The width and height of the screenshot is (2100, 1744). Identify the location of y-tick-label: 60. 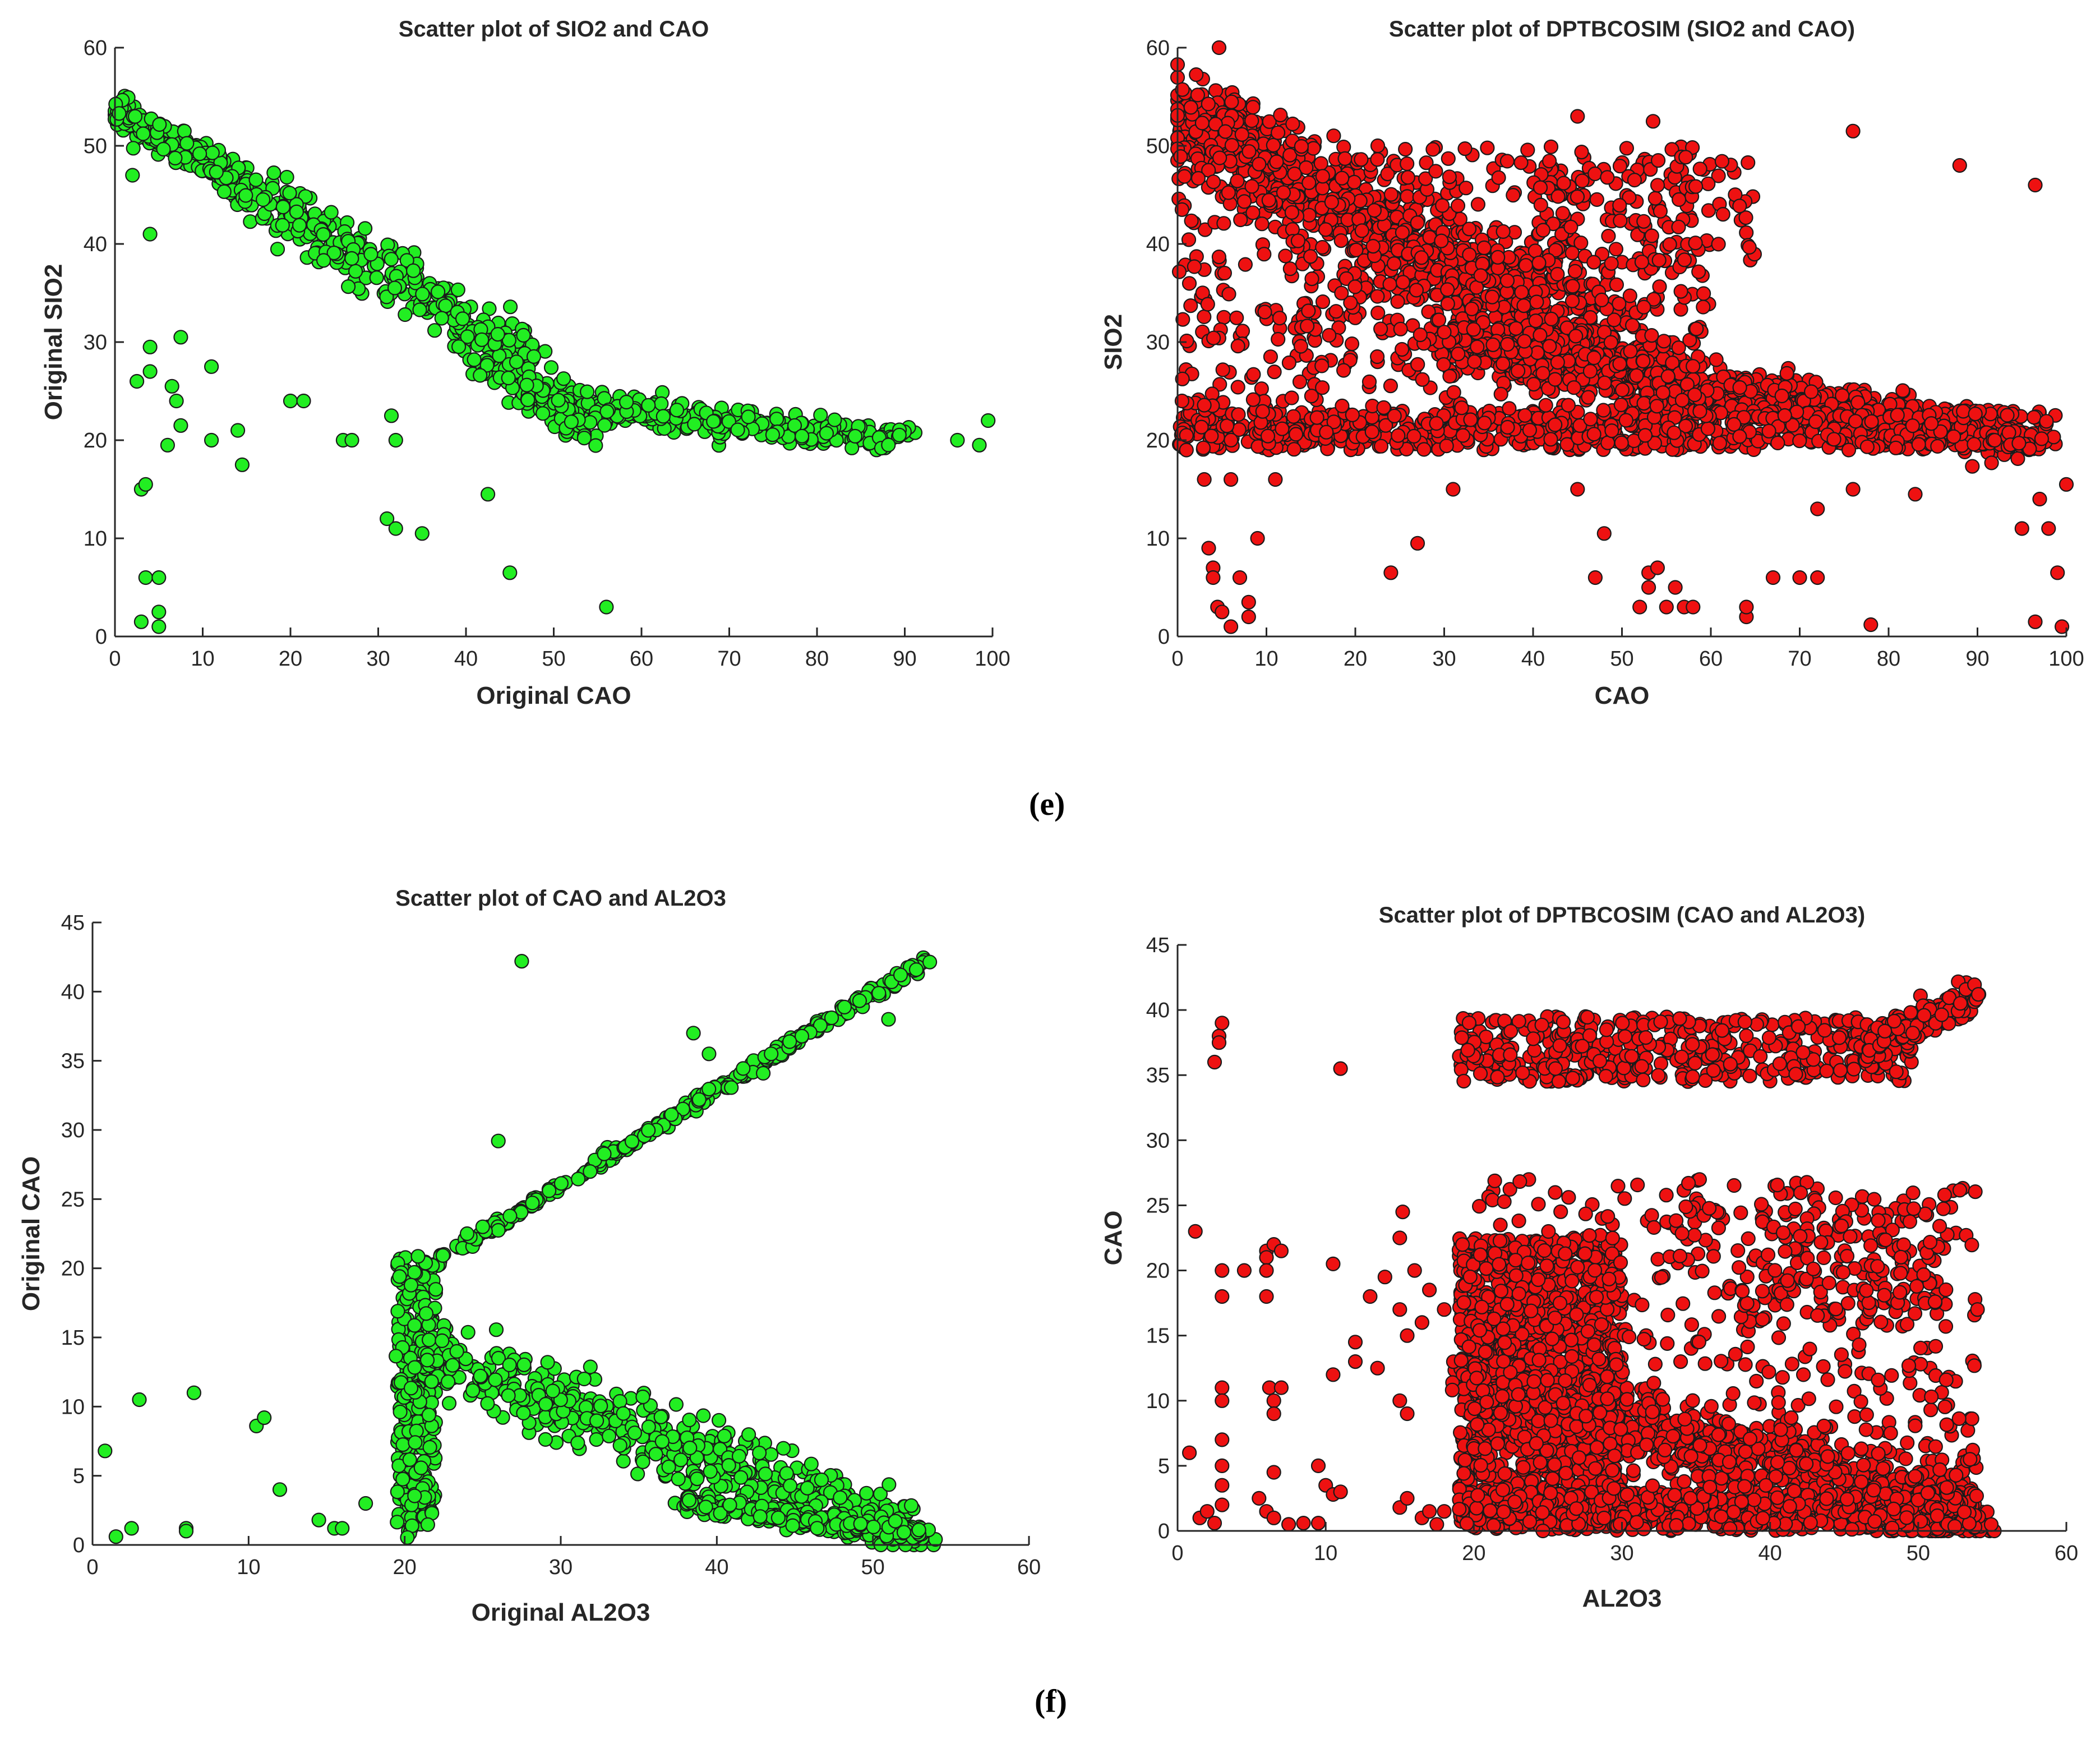
(1158, 48).